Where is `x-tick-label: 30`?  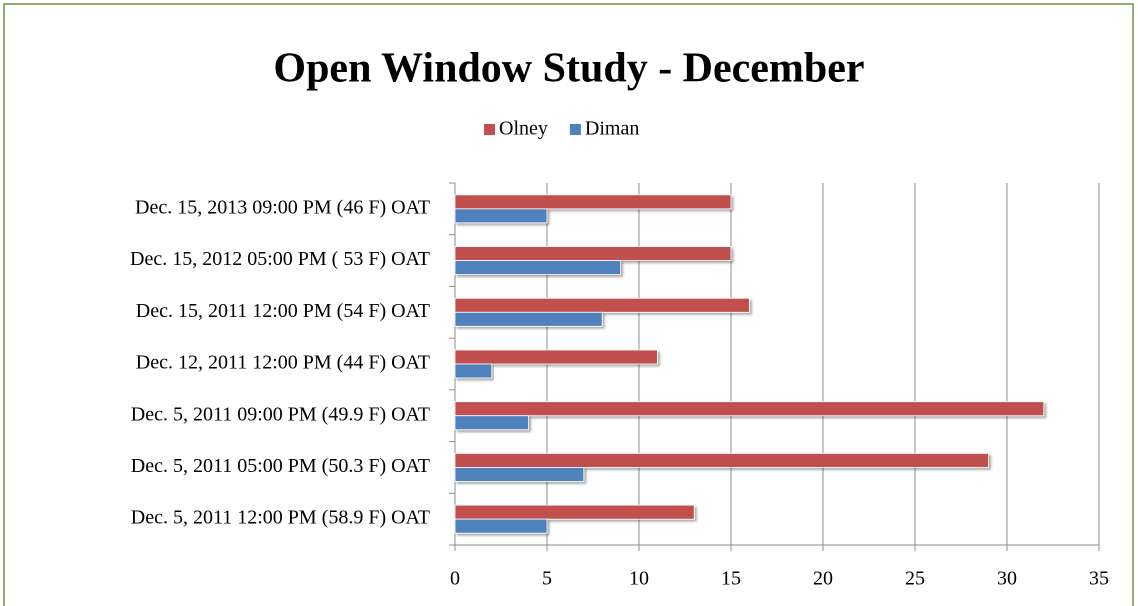 x-tick-label: 30 is located at coordinates (1007, 579).